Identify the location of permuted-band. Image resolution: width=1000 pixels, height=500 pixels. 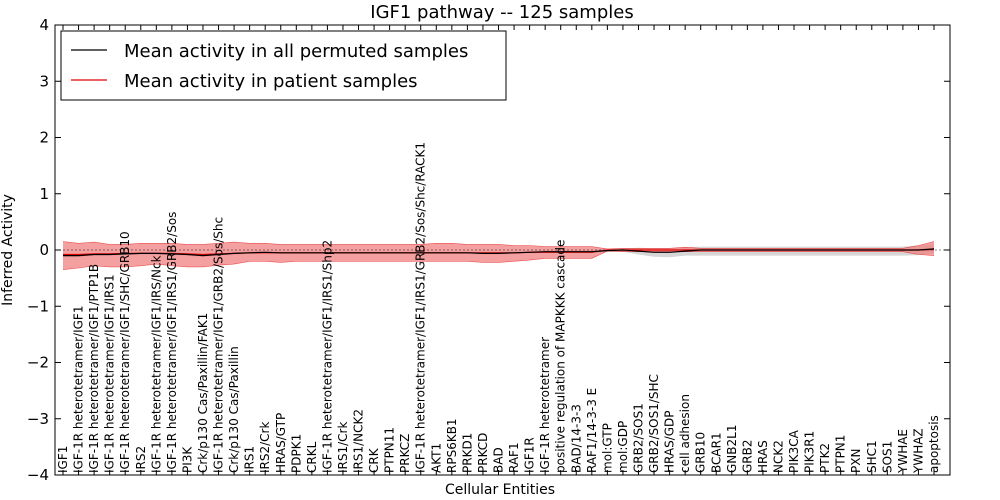
(498, 251).